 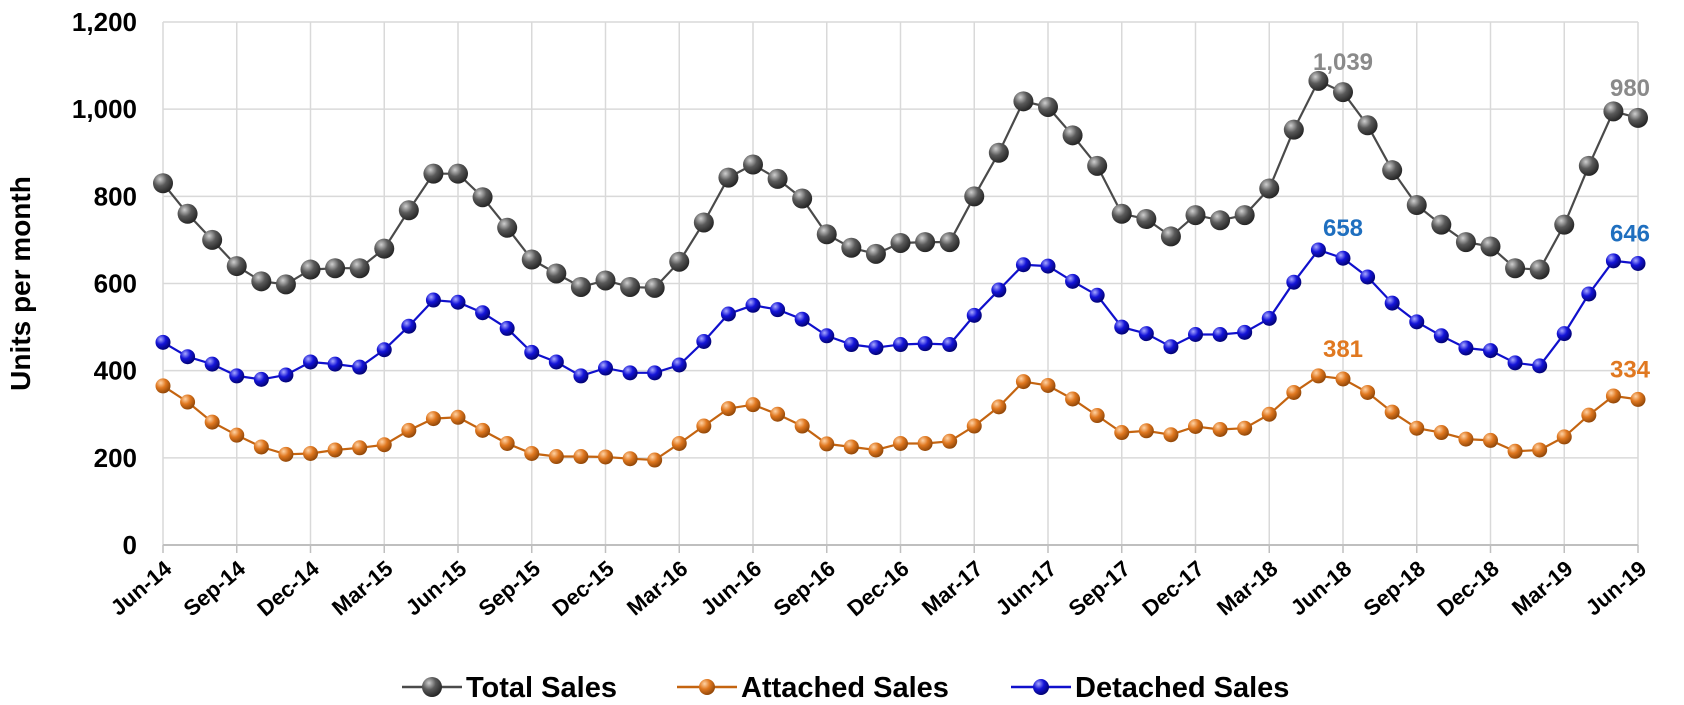 I want to click on x-tick-label: Dec-15, so click(x=582, y=589).